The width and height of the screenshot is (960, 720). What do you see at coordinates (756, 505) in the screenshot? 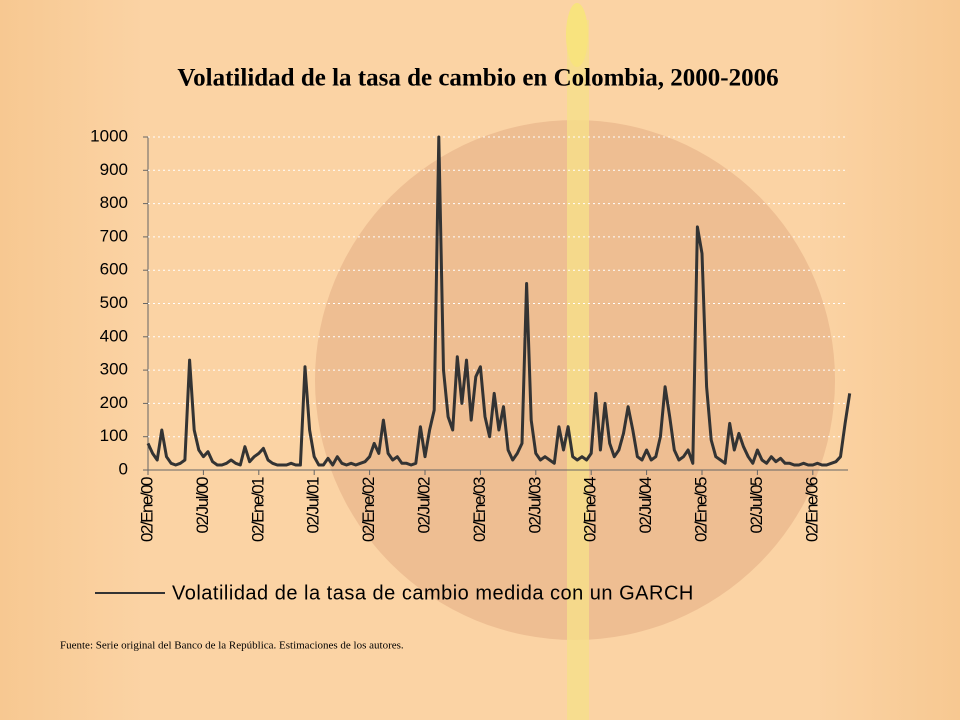
I see `x-tick-label: 02/Jul/05` at bounding box center [756, 505].